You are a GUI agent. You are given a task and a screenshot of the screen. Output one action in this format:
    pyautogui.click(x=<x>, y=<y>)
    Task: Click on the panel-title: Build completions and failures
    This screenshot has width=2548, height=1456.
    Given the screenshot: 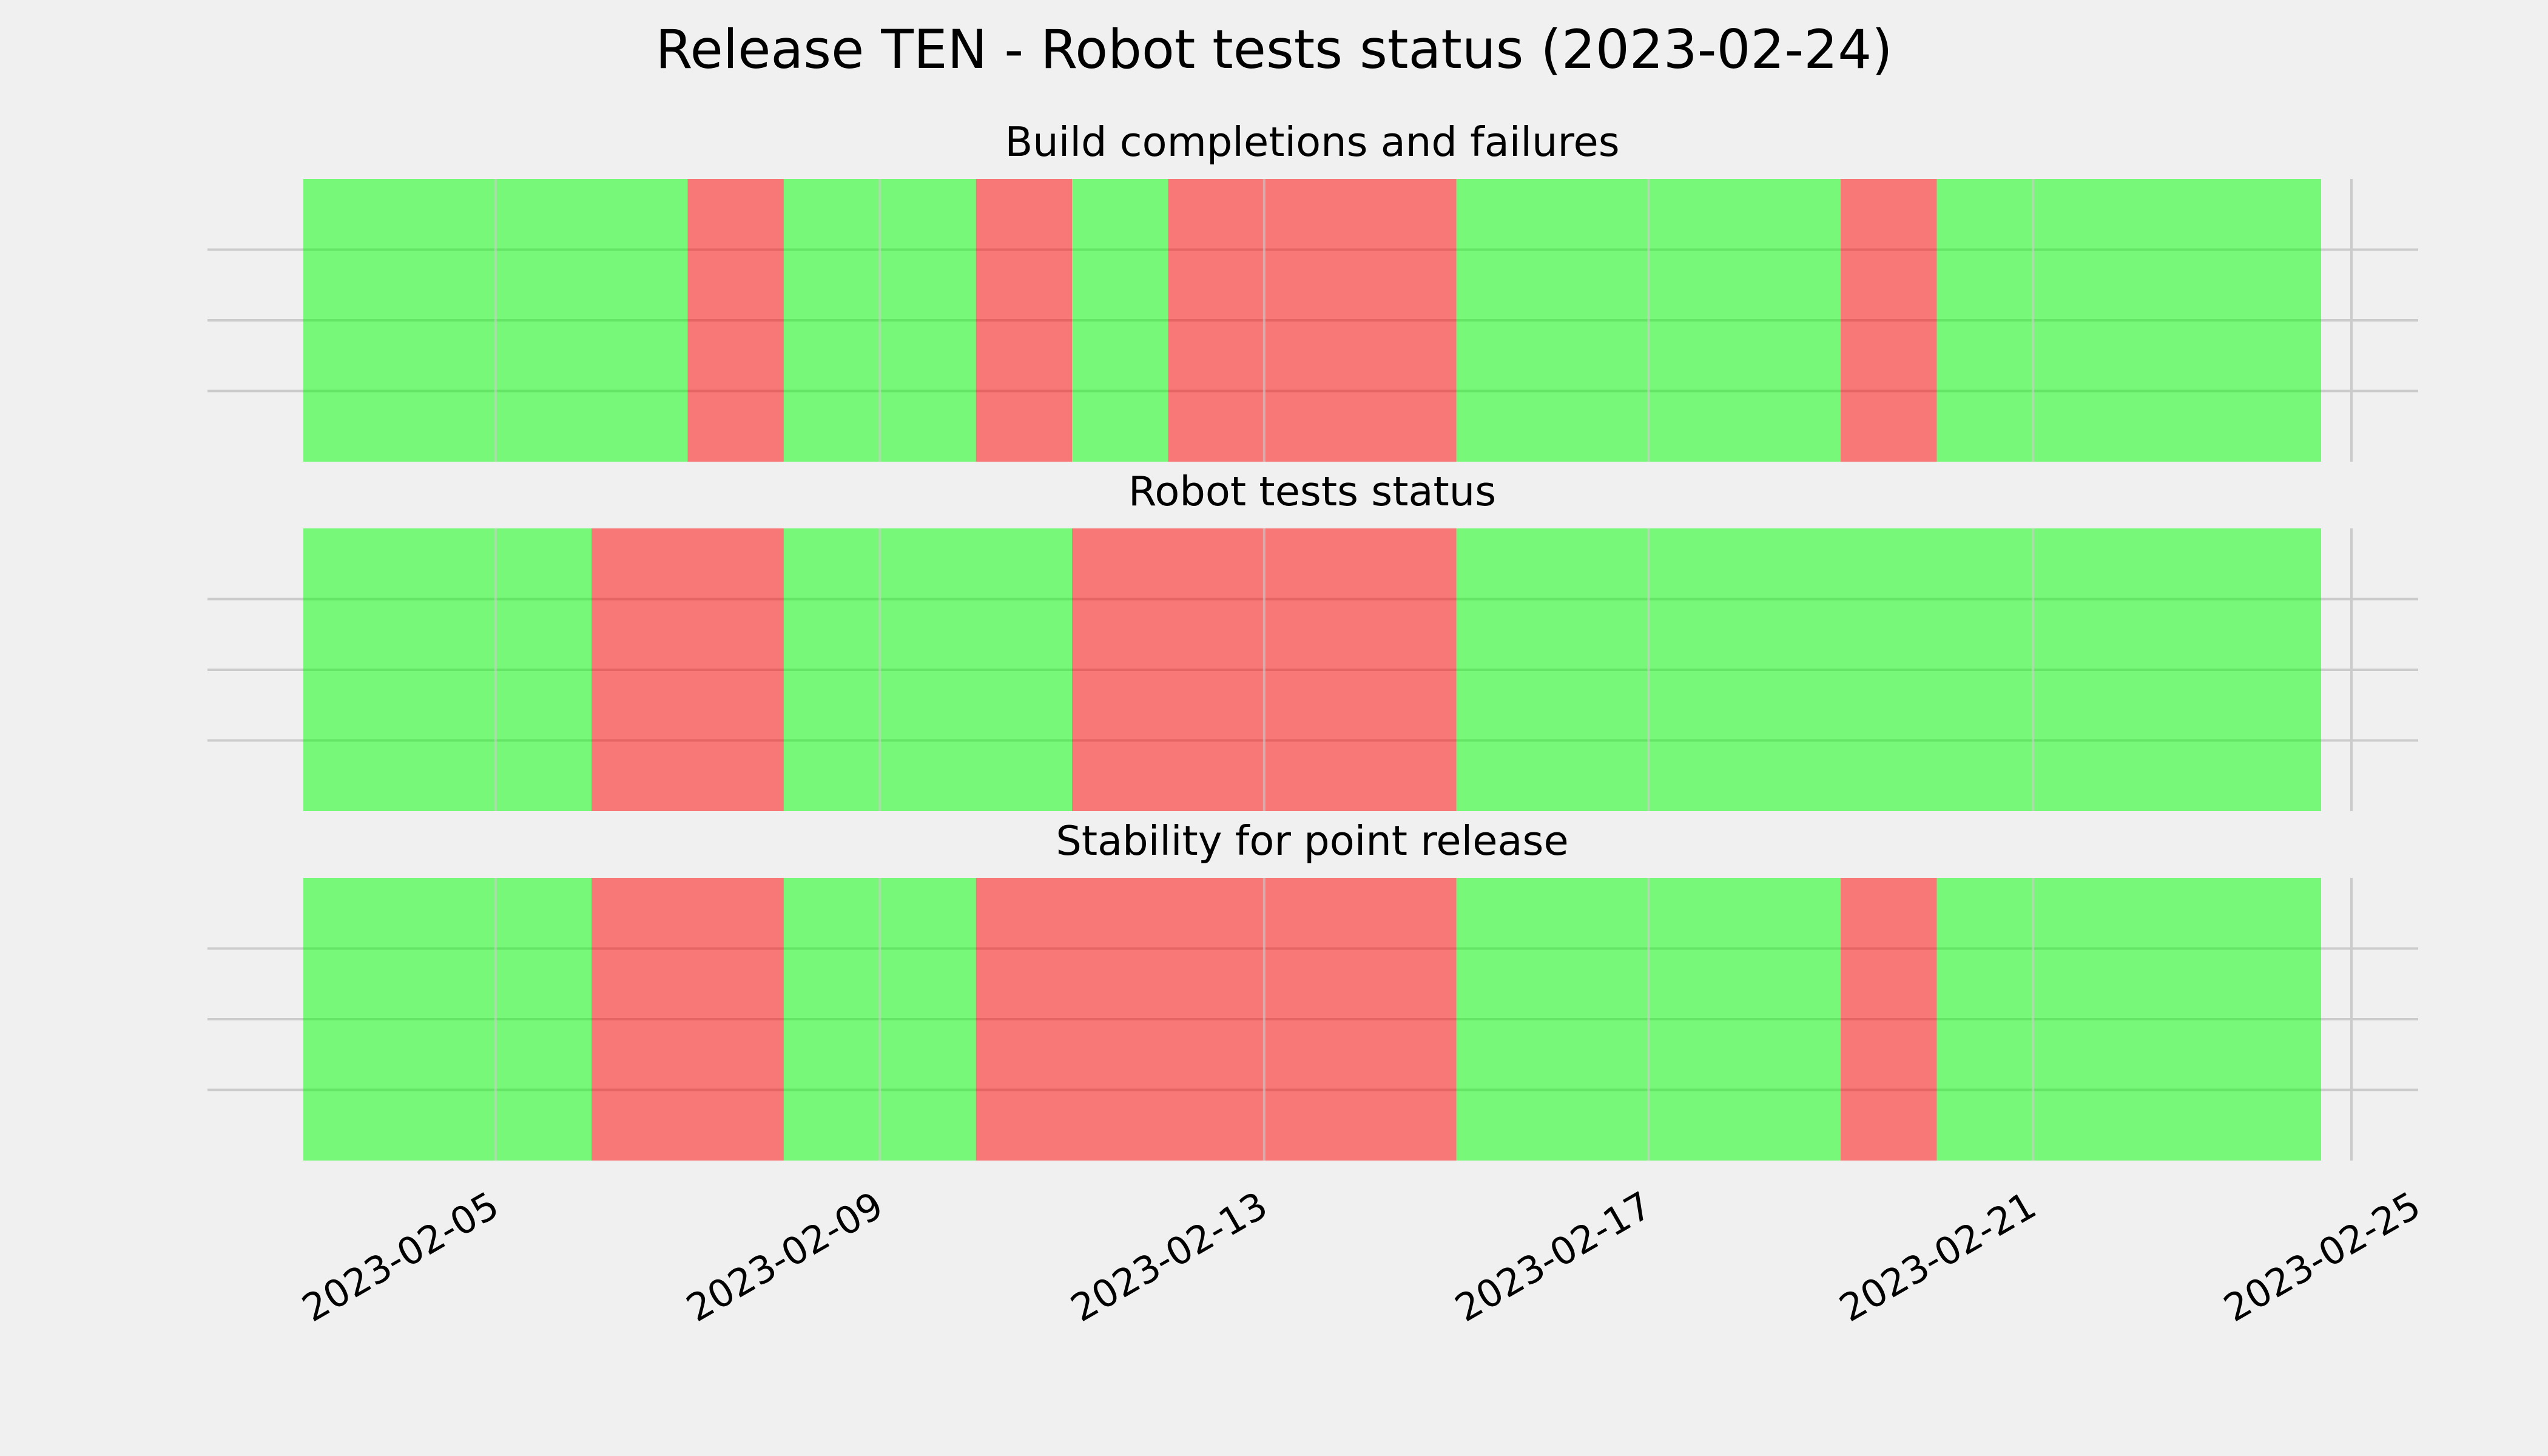 What is the action you would take?
    pyautogui.click(x=1312, y=142)
    